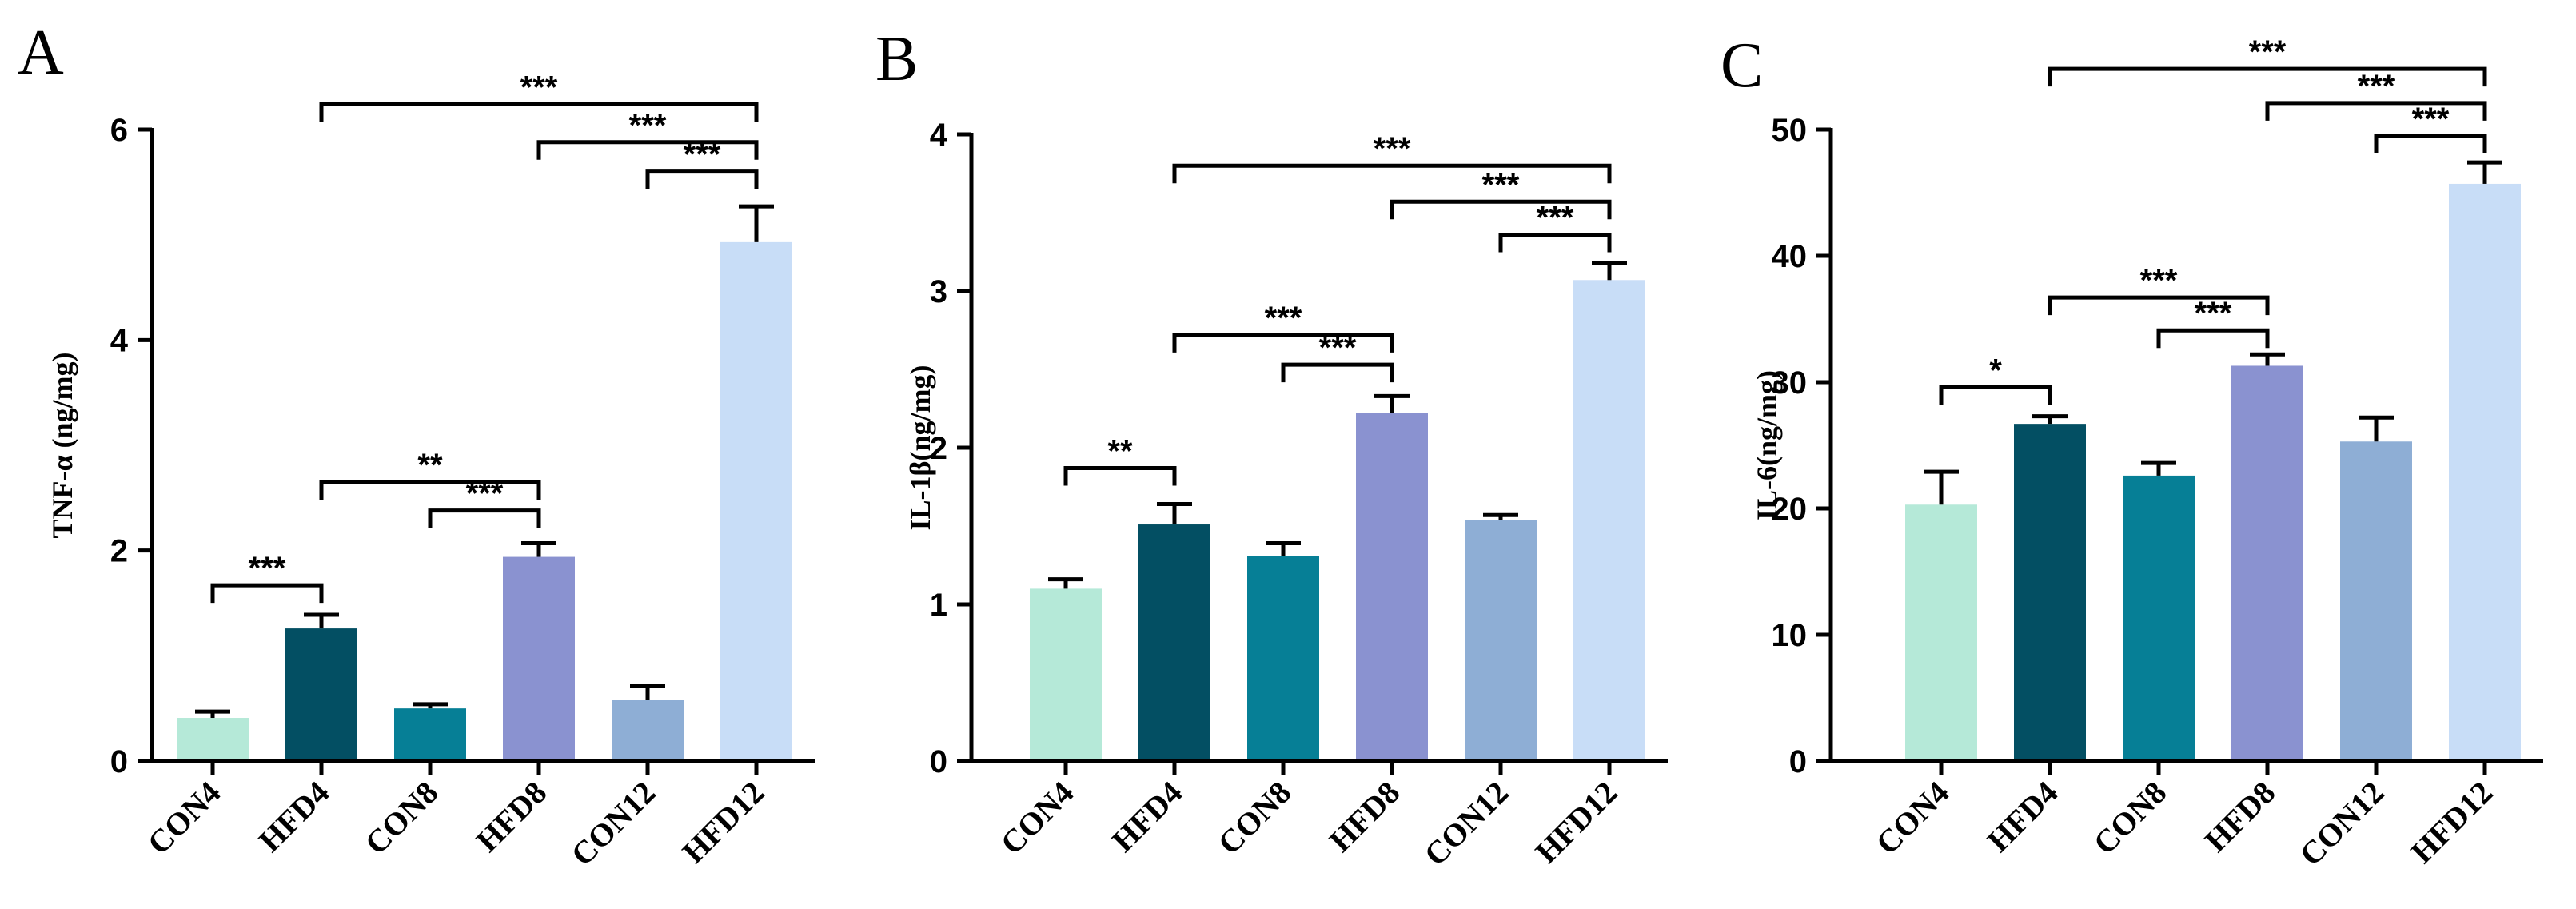 The height and width of the screenshot is (909, 2576). I want to click on y-tick-label: 50, so click(1790, 130).